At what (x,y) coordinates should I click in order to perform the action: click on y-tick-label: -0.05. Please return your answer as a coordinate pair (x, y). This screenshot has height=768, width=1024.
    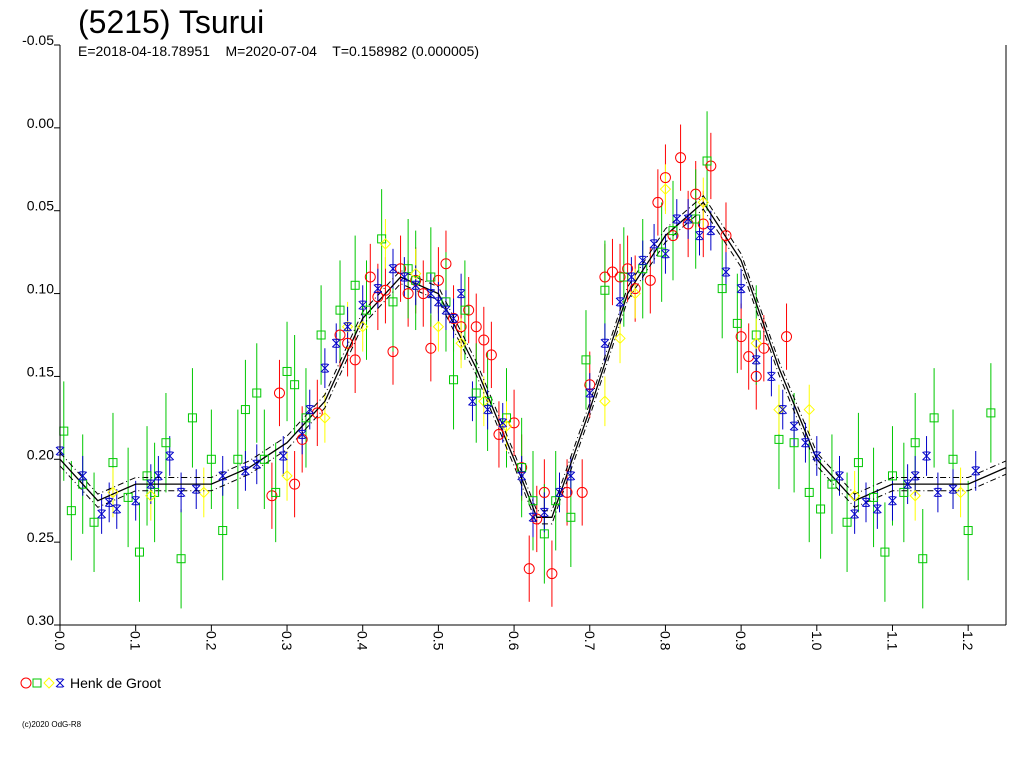
    Looking at the image, I should click on (38, 40).